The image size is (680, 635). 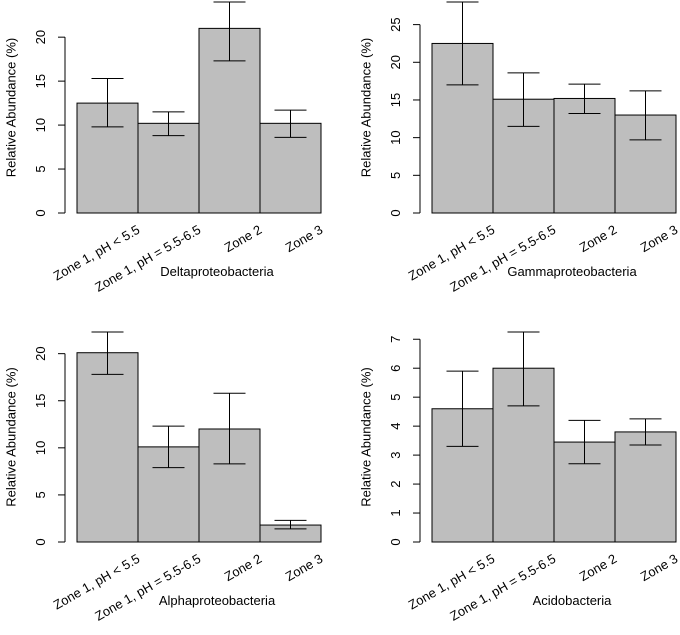 I want to click on x-axis-title: Alphaproteobacteria, so click(x=217, y=600).